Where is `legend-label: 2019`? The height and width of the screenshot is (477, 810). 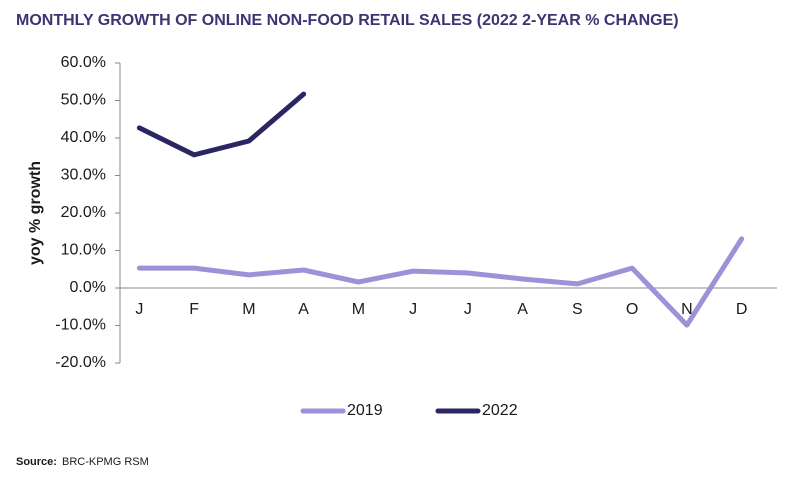 legend-label: 2019 is located at coordinates (365, 410).